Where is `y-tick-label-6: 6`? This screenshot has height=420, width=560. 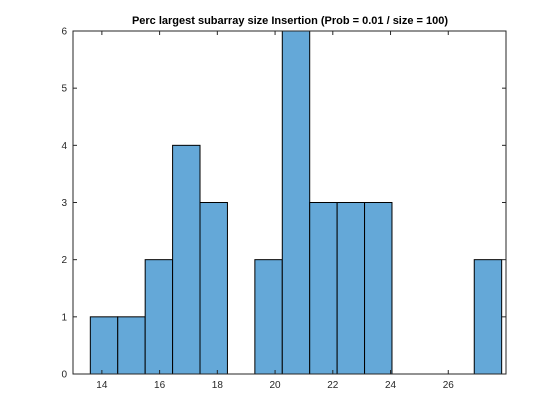
y-tick-label-6: 6 is located at coordinates (64, 32).